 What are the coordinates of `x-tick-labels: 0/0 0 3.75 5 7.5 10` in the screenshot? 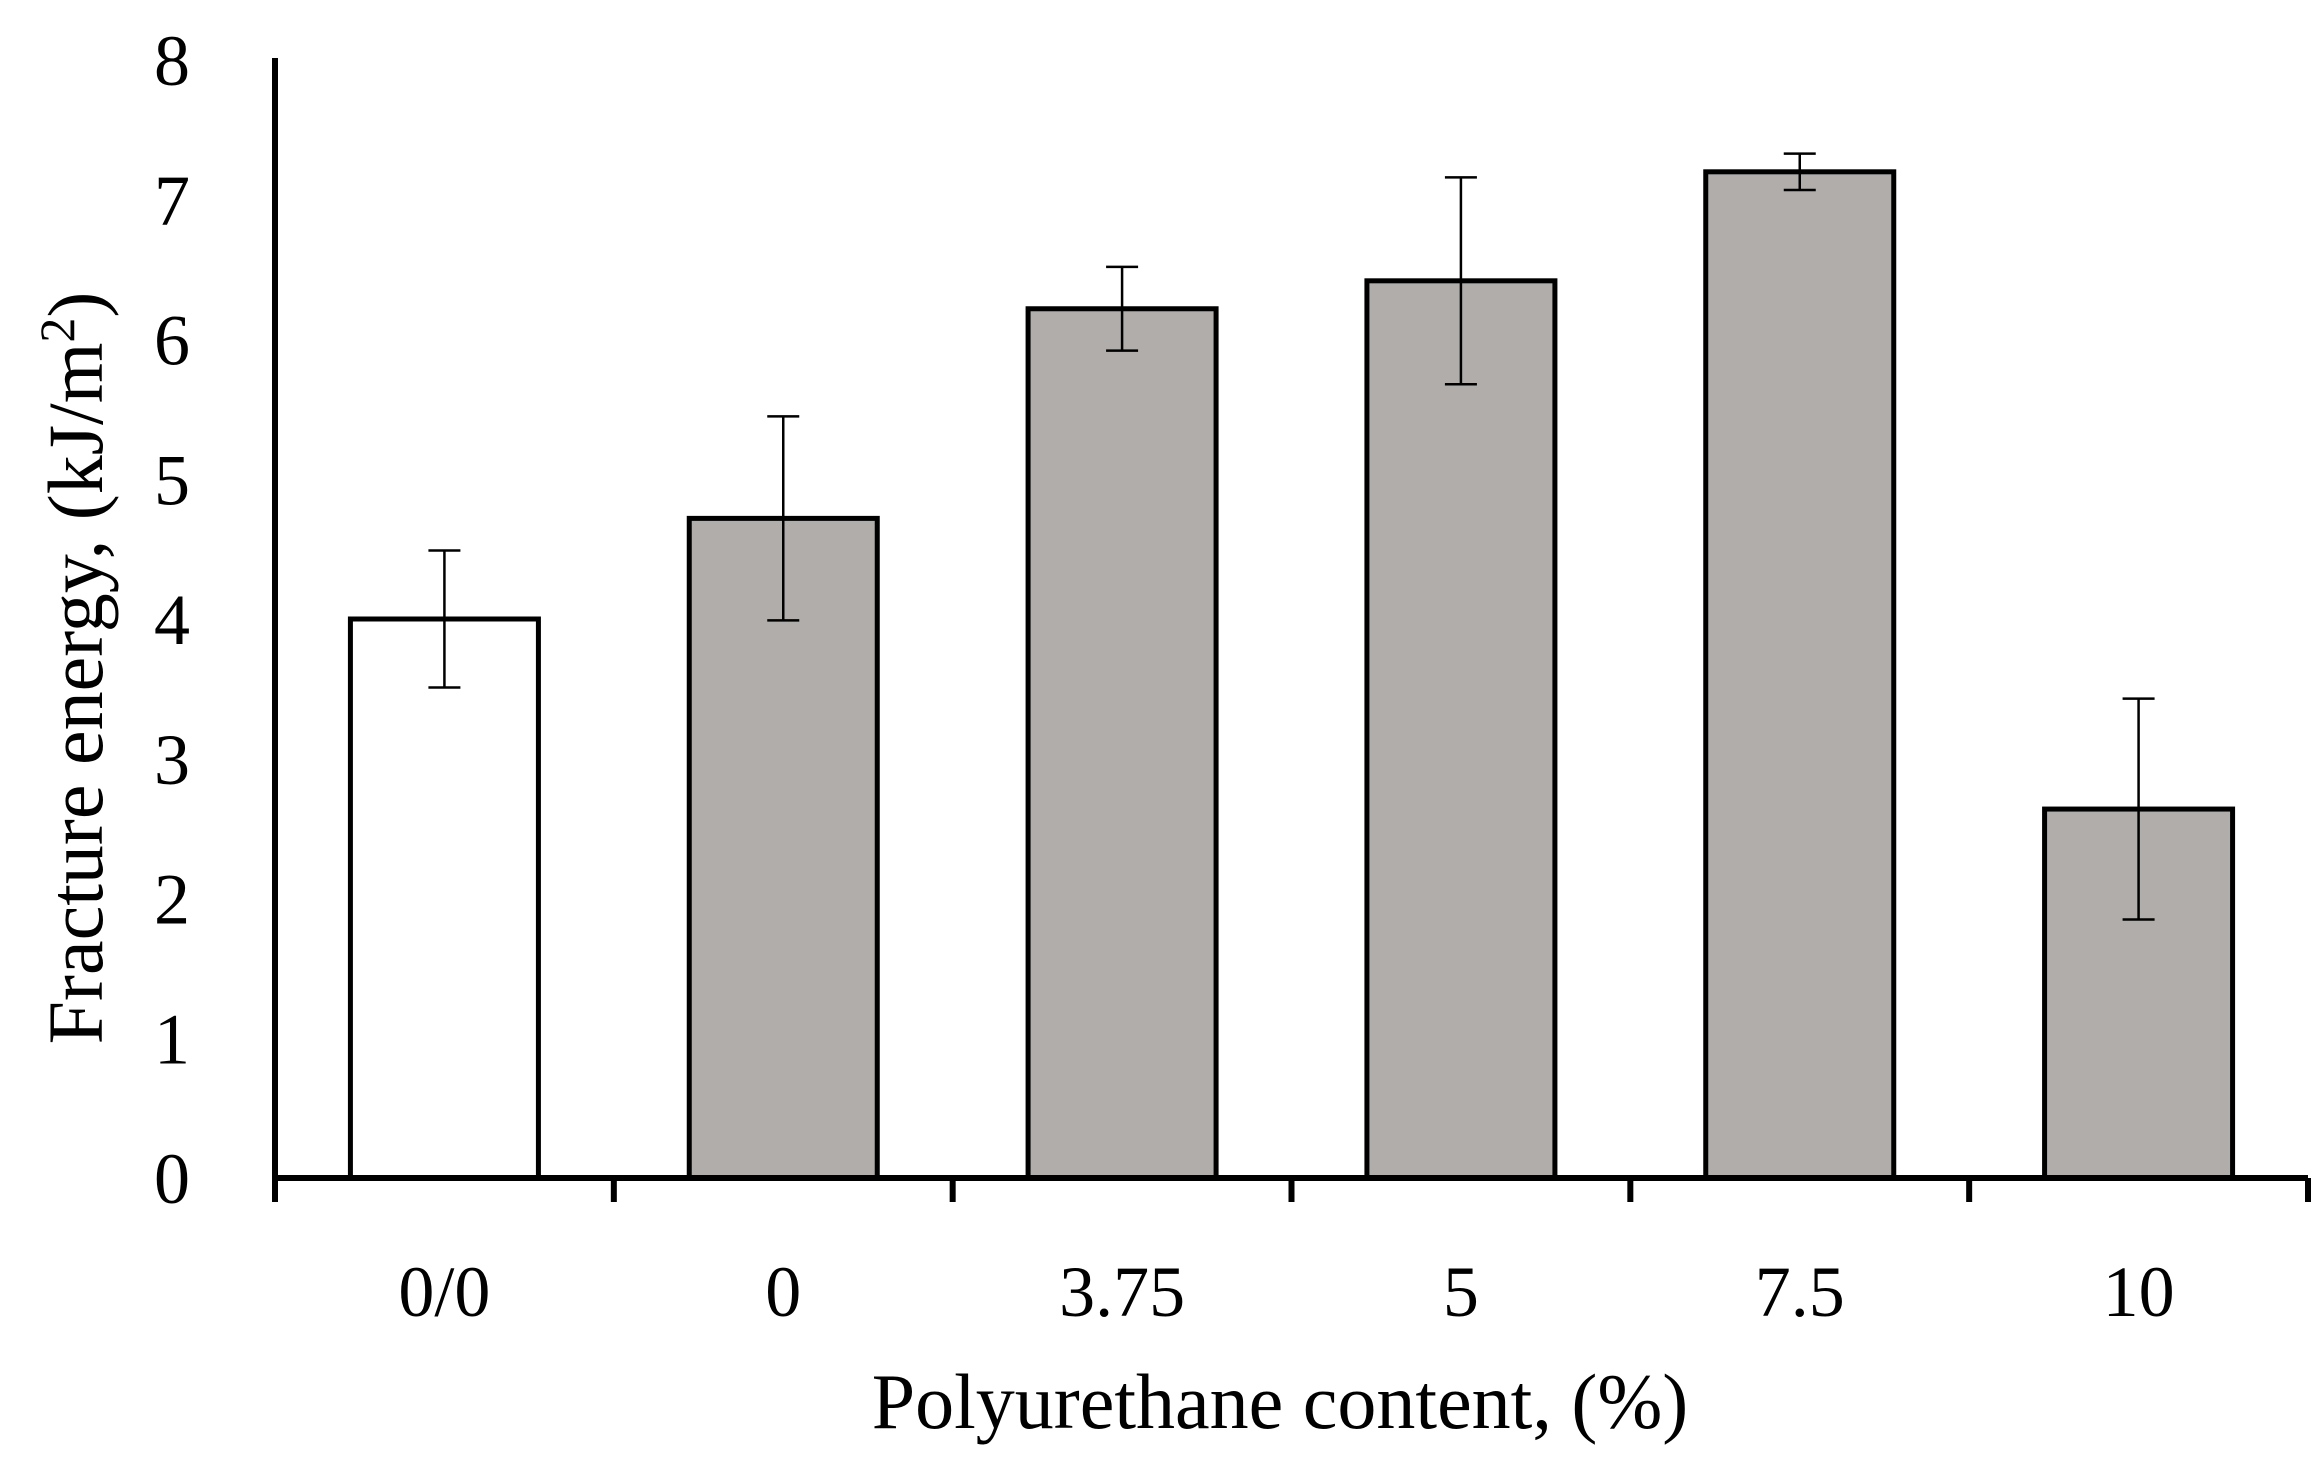 It's located at (1286, 1292).